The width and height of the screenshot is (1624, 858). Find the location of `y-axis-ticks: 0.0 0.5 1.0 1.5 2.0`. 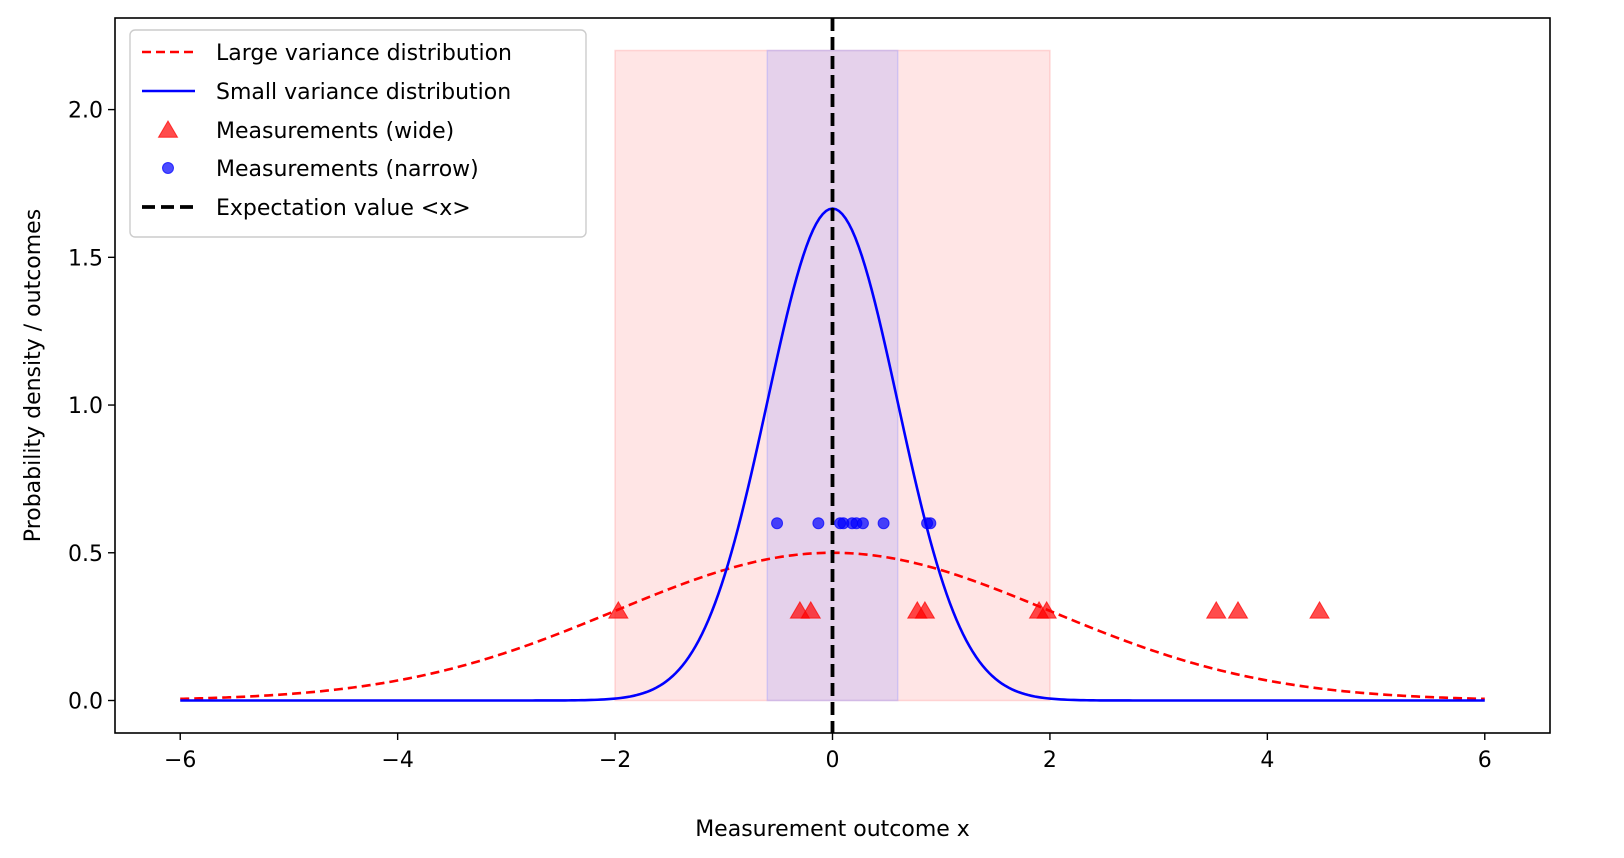

y-axis-ticks: 0.0 0.5 1.0 1.5 2.0 is located at coordinates (91, 407).